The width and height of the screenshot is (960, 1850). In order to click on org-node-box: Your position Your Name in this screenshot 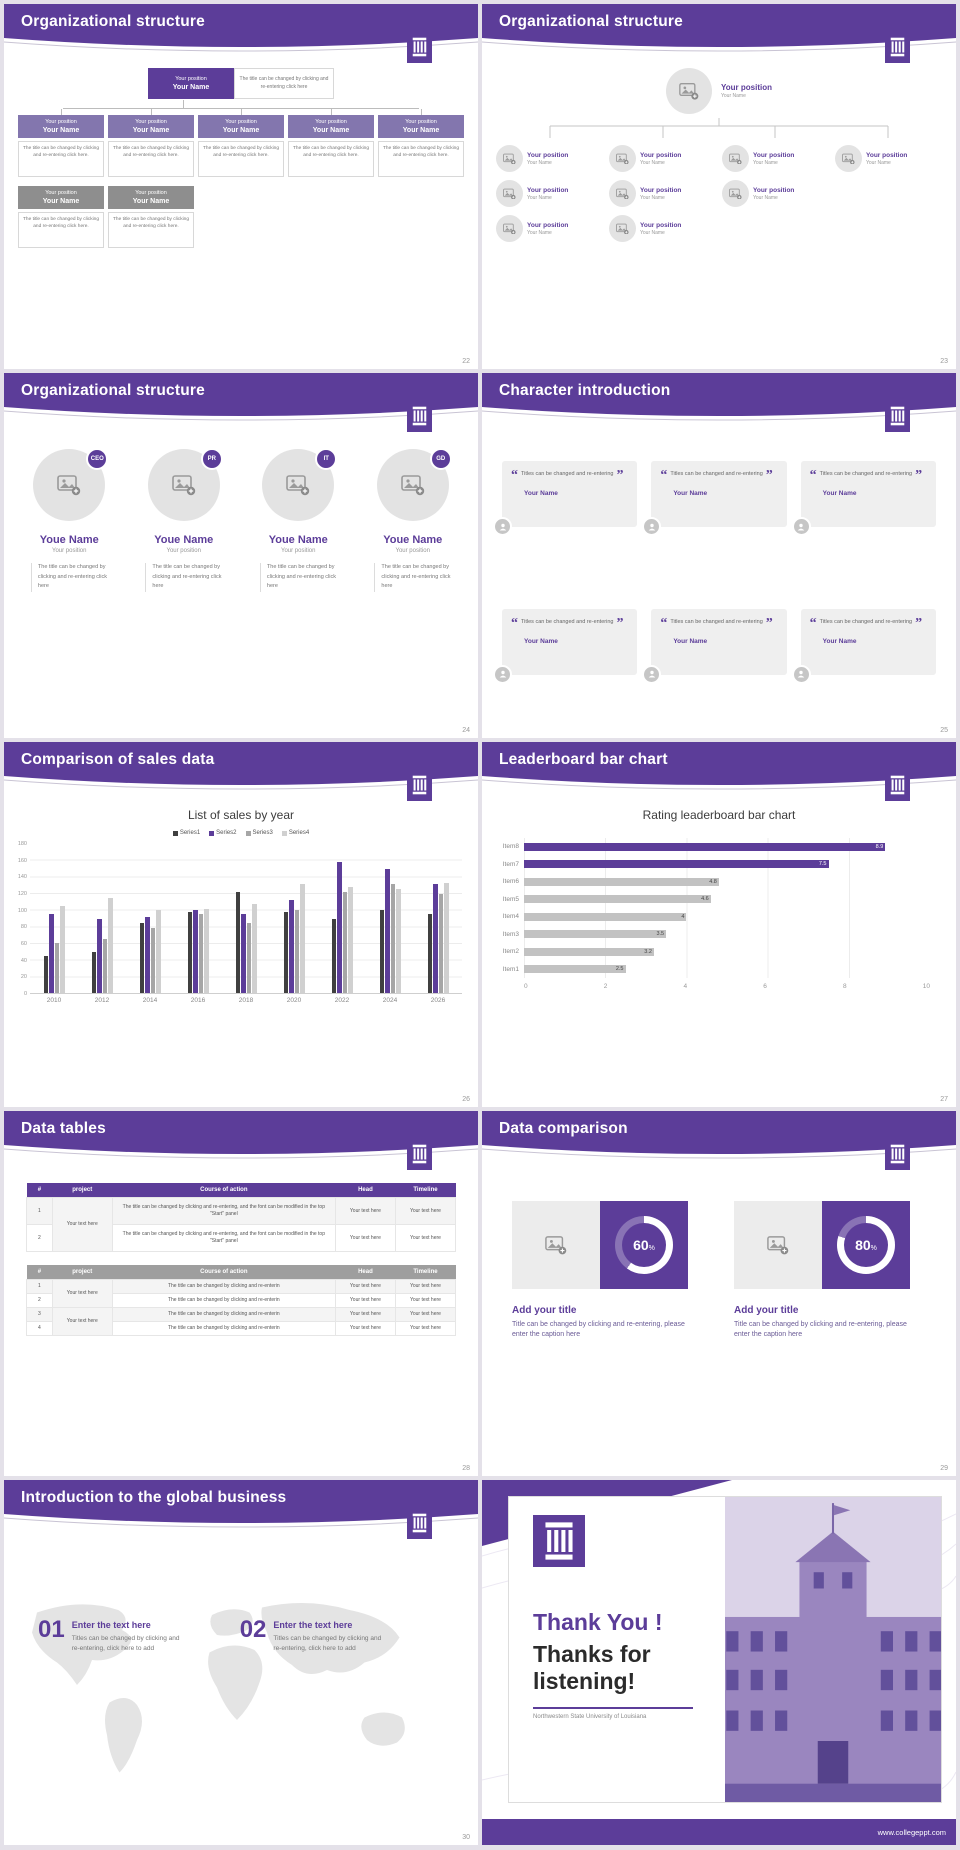, I will do `click(421, 126)`.